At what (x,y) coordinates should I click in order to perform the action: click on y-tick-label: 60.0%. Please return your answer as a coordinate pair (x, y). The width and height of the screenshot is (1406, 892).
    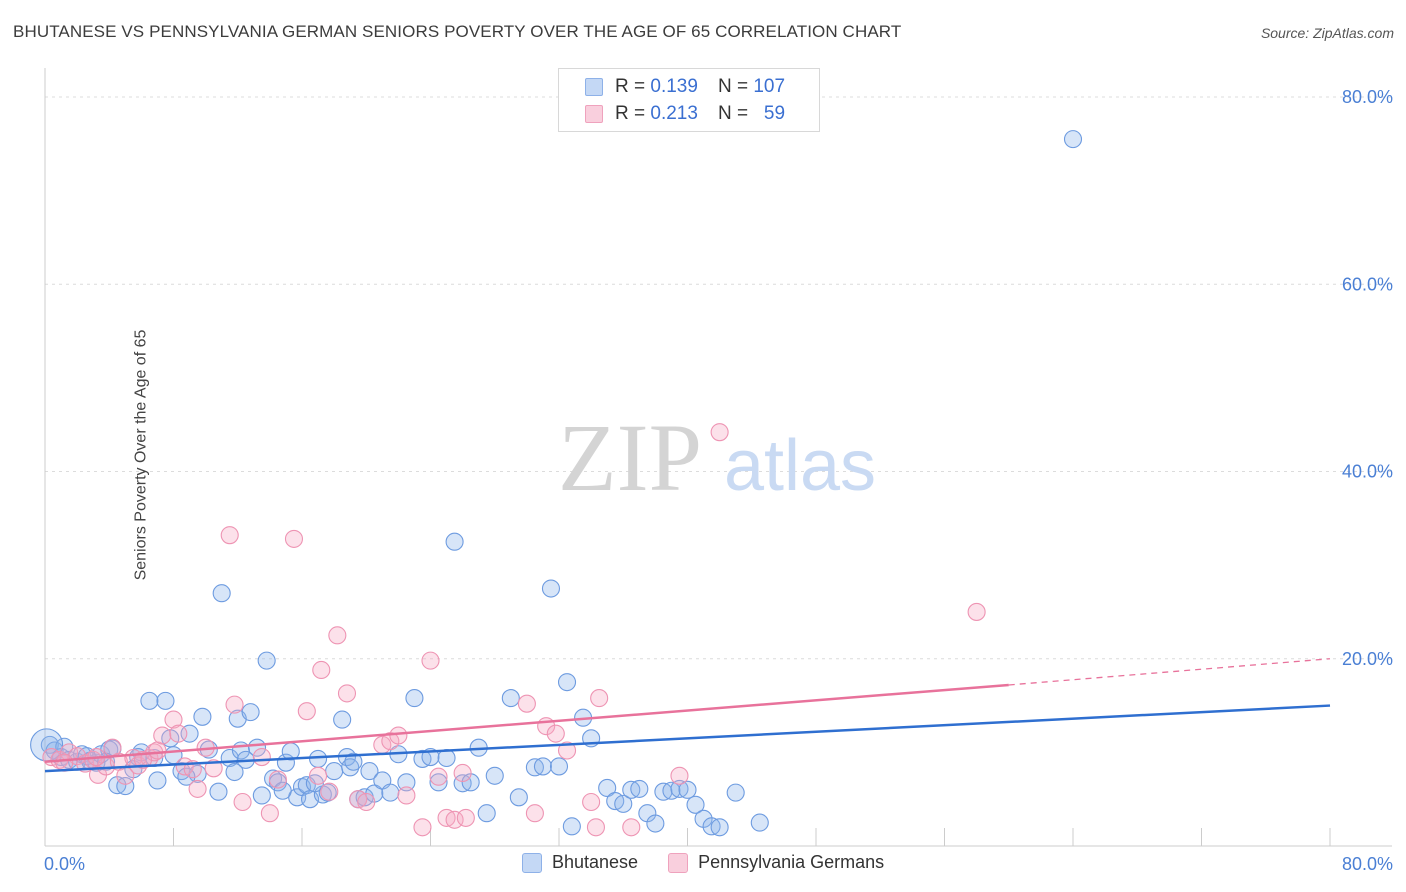
    Looking at the image, I should click on (1367, 284).